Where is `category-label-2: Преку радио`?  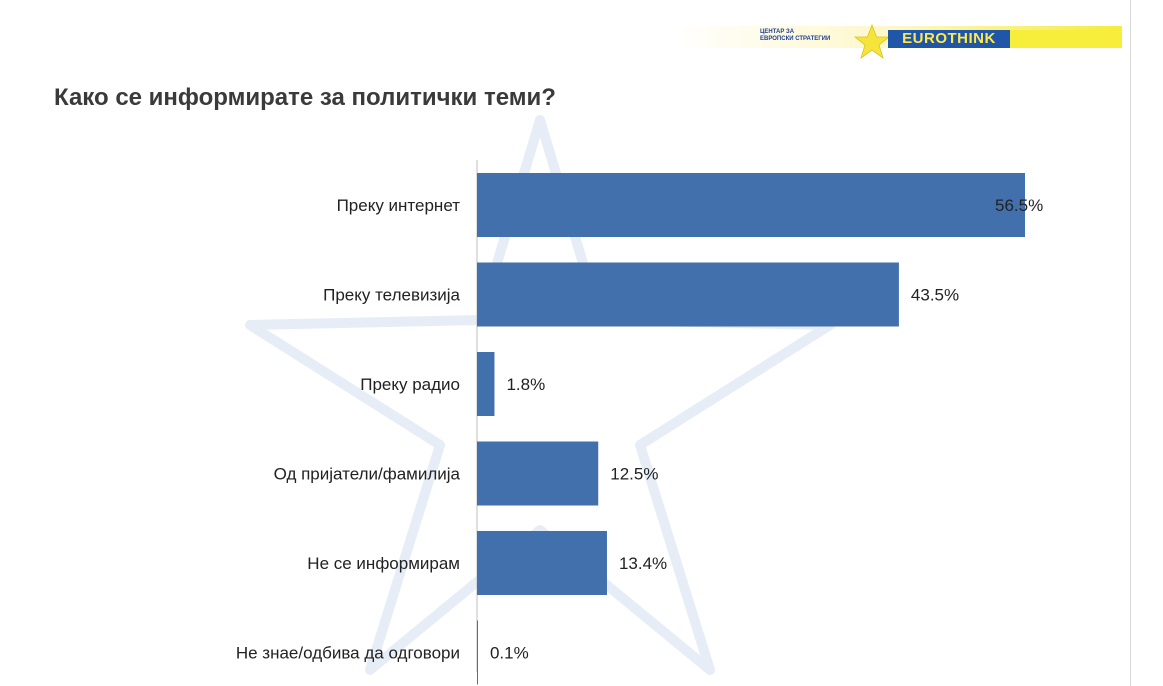
category-label-2: Преку радио is located at coordinates (410, 384).